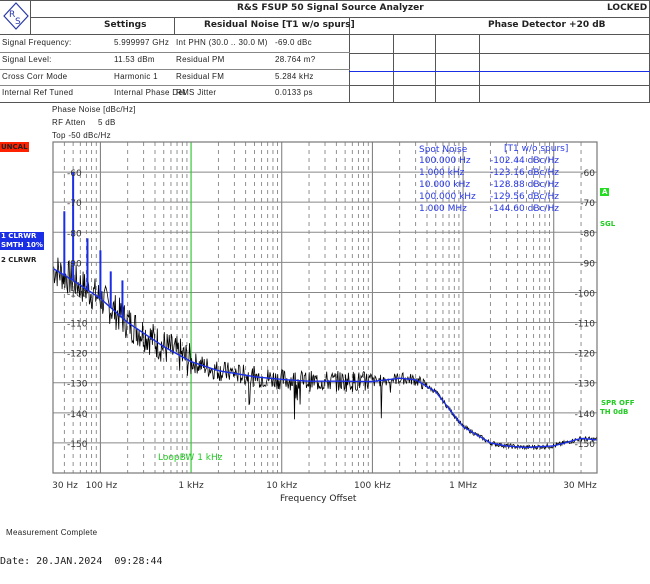 This screenshot has width=650, height=584. What do you see at coordinates (14, 147) in the screenshot?
I see `uncal-badge: UNCAL` at bounding box center [14, 147].